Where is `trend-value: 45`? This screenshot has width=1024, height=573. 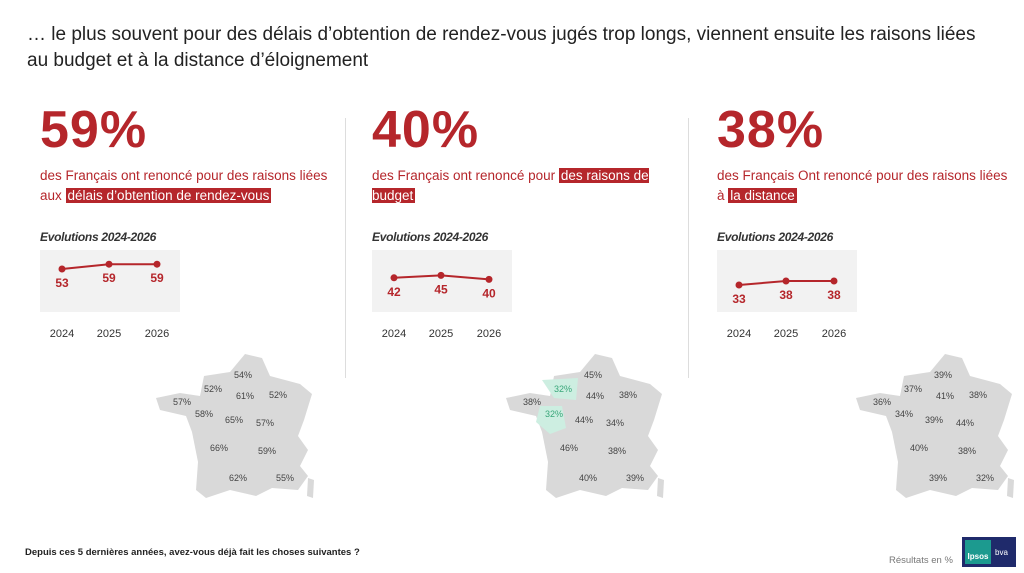
trend-value: 45 is located at coordinates (441, 289).